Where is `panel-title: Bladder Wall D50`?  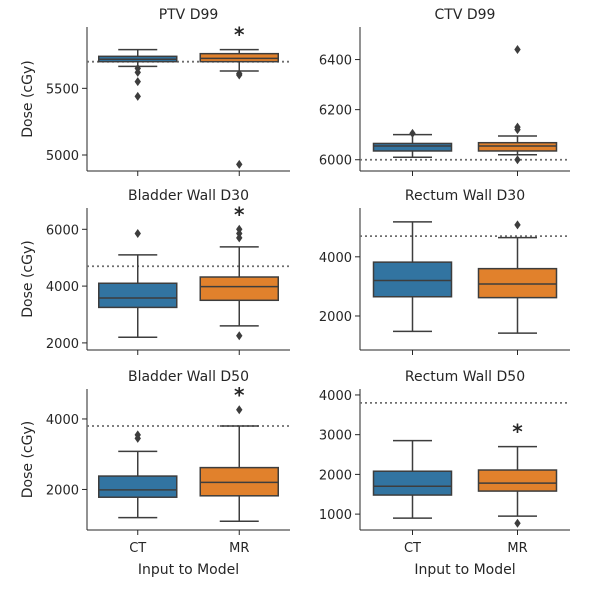 panel-title: Bladder Wall D50 is located at coordinates (188, 377).